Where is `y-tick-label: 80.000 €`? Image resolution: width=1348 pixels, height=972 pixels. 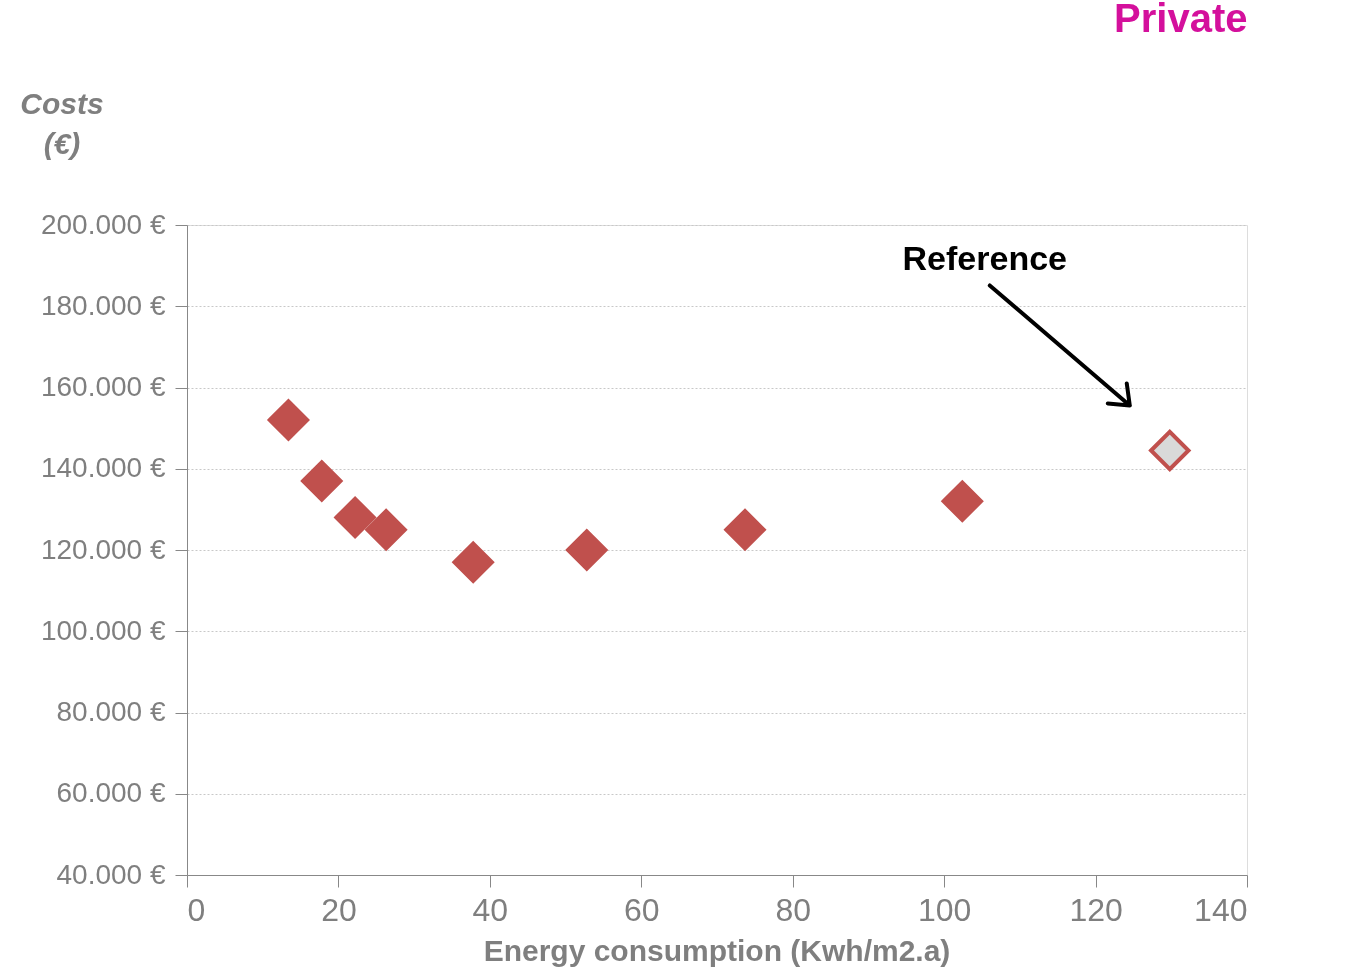 y-tick-label: 80.000 € is located at coordinates (111, 711).